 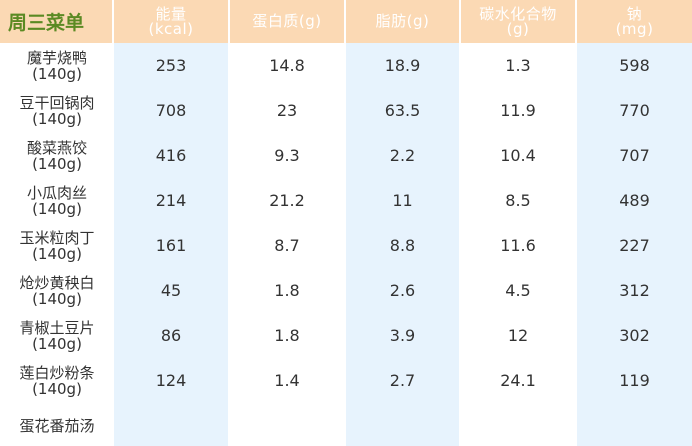 I want to click on carb-value: 8.5, so click(x=519, y=200).